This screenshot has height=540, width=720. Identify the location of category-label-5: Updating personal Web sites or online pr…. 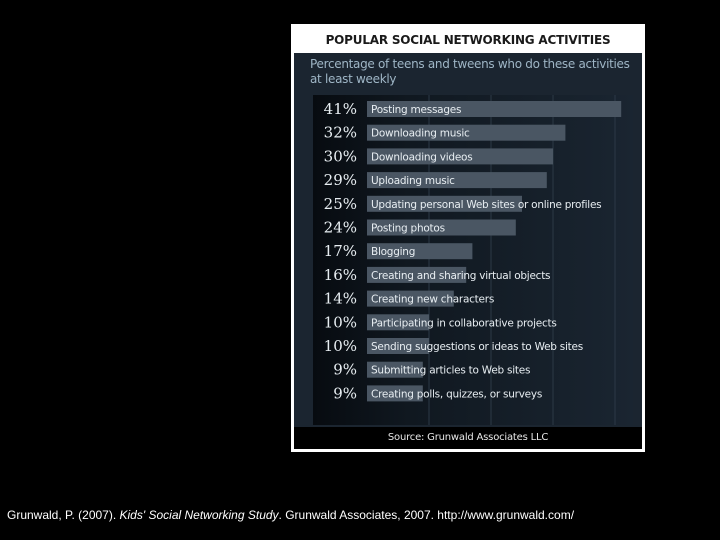
(486, 205).